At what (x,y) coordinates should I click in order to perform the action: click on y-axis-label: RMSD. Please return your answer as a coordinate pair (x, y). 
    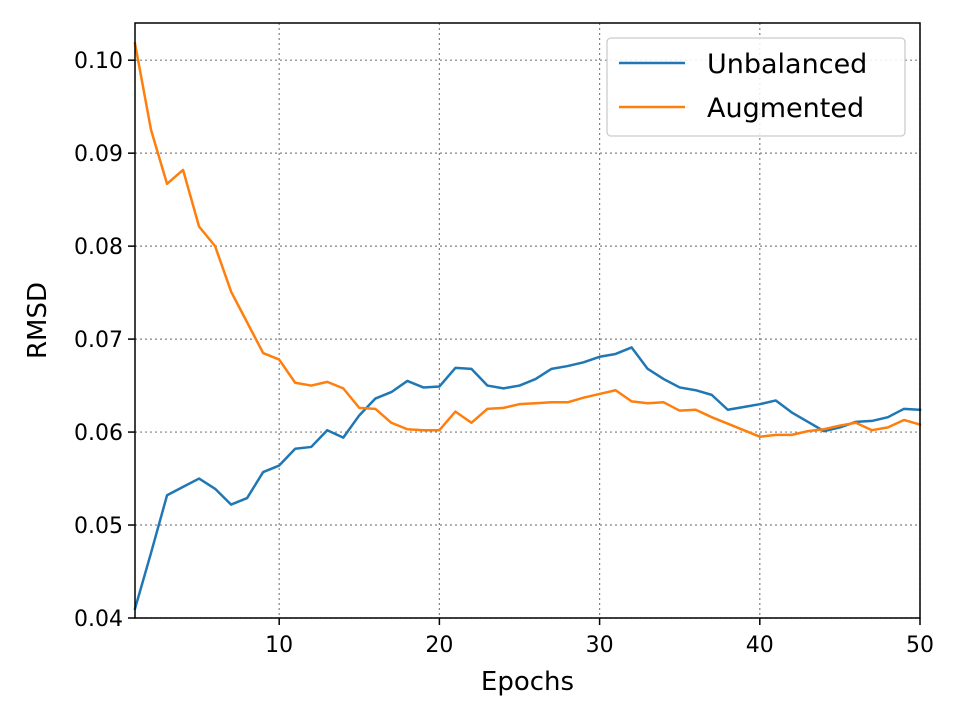
    Looking at the image, I should click on (38, 320).